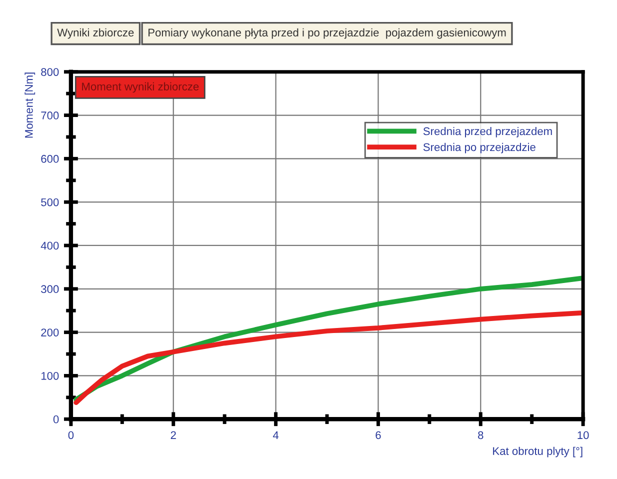  I want to click on x-axis-title: Kat obrotu plyty [°], so click(537, 452).